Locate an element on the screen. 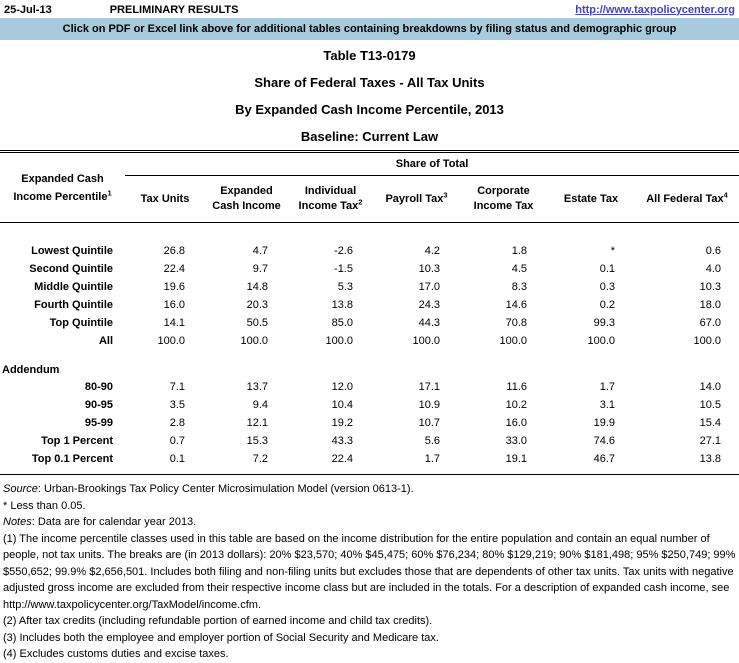 This screenshot has height=663, width=739. table-cell: 4.5 is located at coordinates (519, 269).